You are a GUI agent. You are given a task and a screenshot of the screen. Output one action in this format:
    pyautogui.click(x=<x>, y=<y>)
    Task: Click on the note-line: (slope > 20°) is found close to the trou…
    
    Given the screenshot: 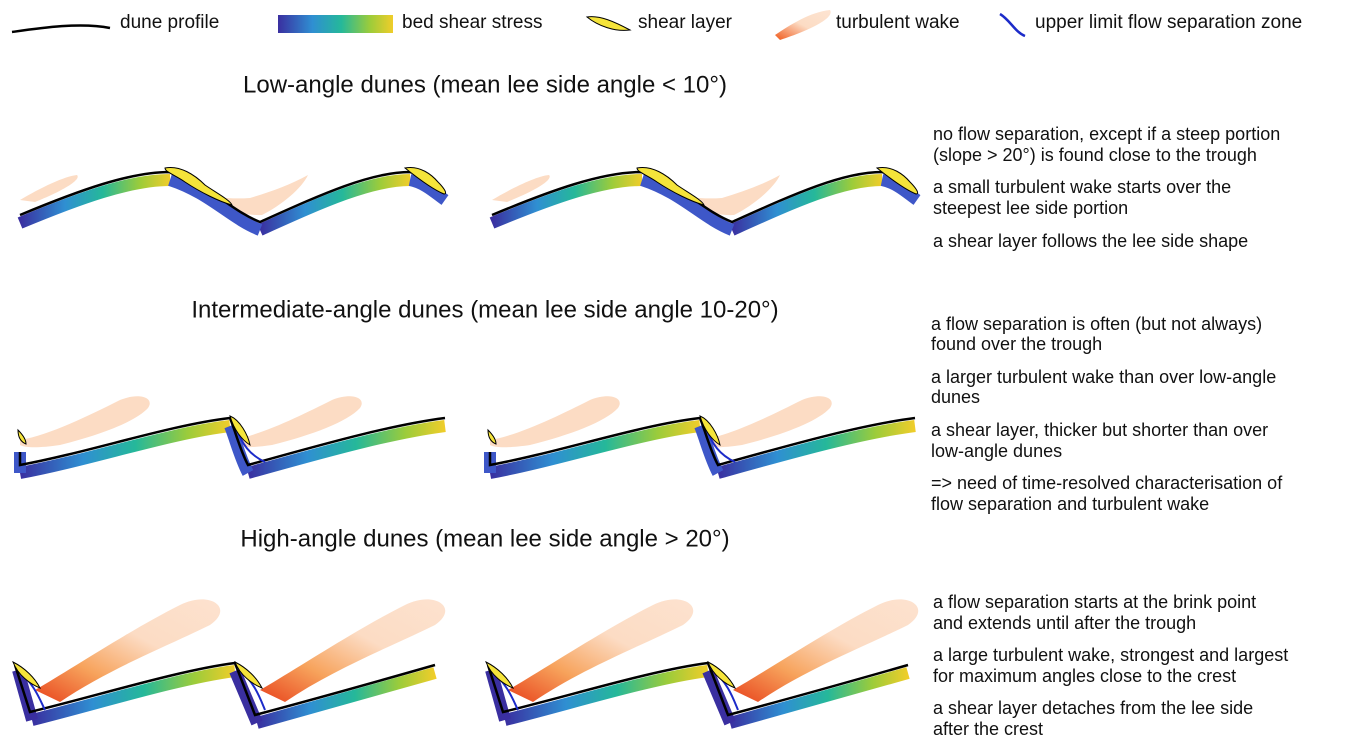 What is the action you would take?
    pyautogui.click(x=1095, y=155)
    